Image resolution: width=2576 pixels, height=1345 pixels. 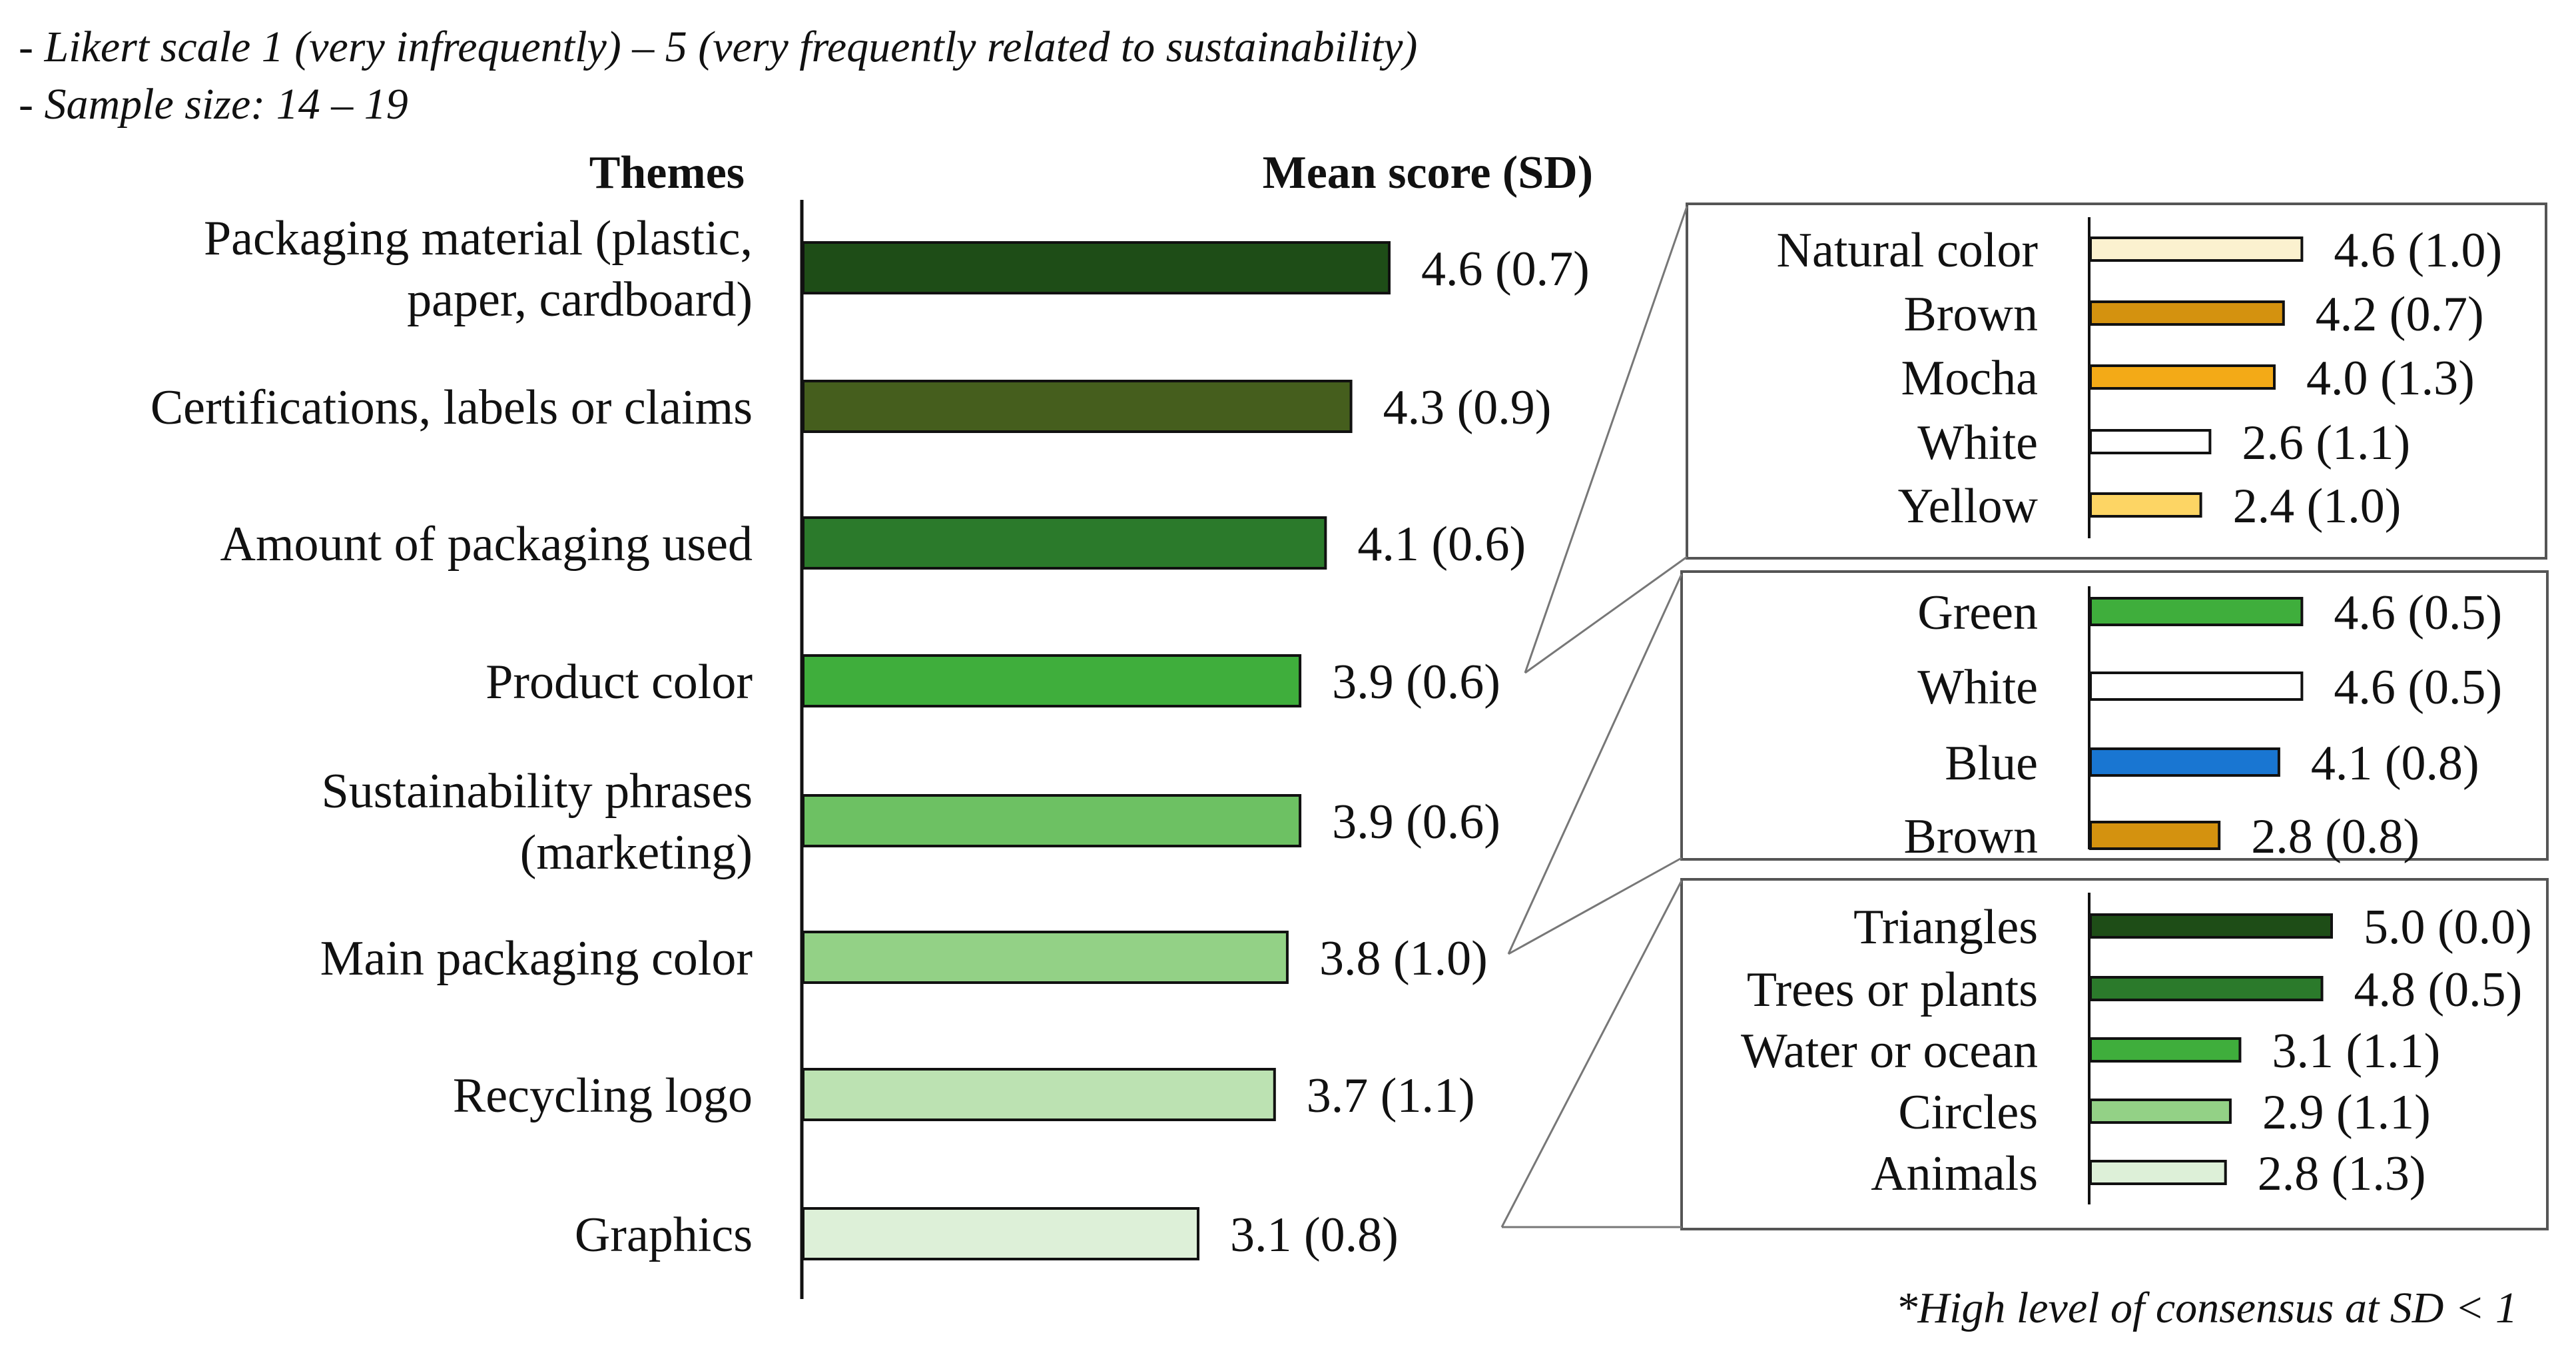 What do you see at coordinates (1977, 613) in the screenshot?
I see `inset-category-label: Green` at bounding box center [1977, 613].